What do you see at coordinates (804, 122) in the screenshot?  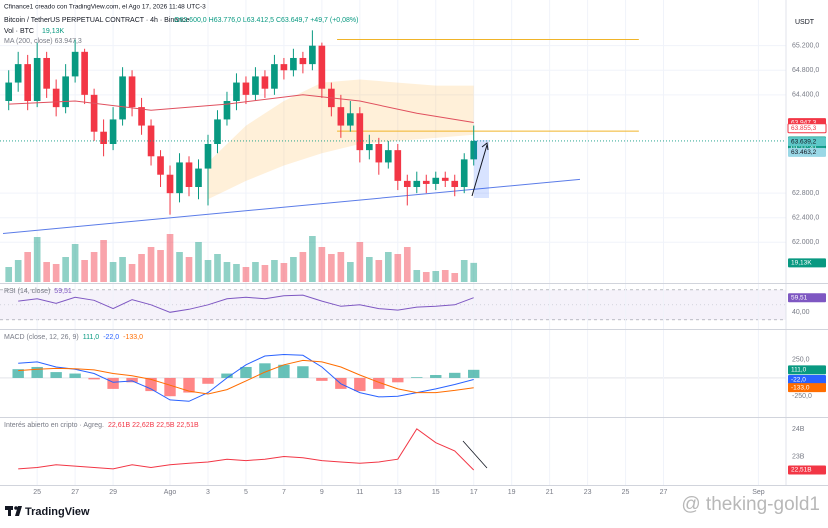 I see `price-tag: 63.947,3` at bounding box center [804, 122].